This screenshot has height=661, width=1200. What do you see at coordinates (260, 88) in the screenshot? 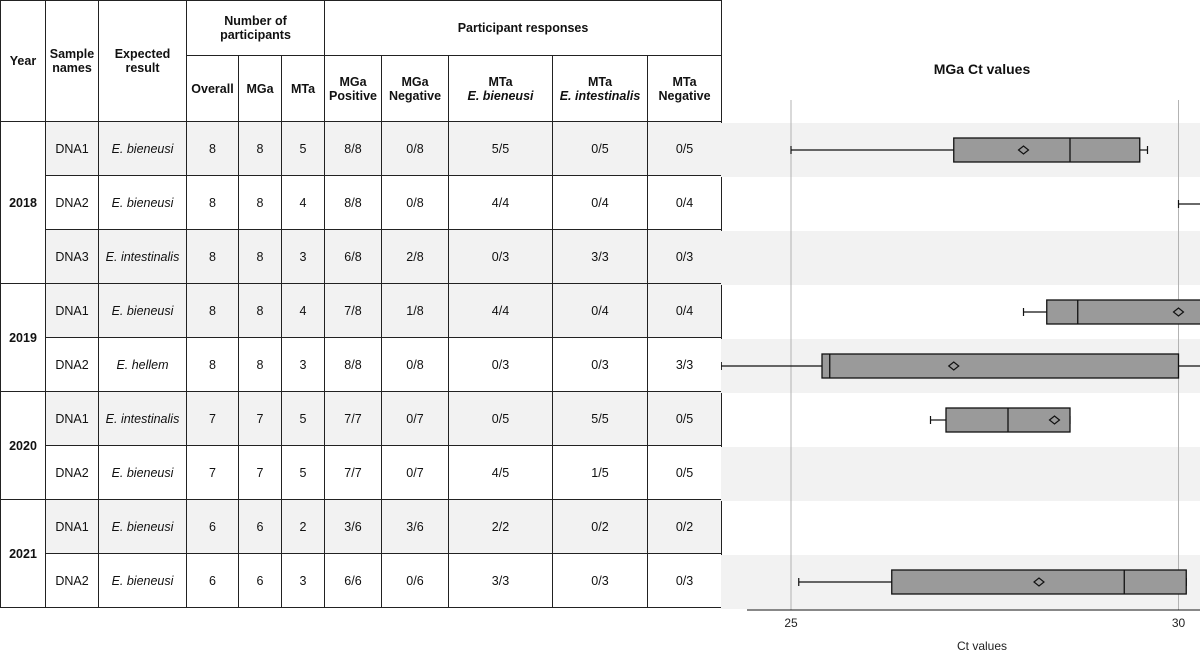
I see `header-mga: MGa` at bounding box center [260, 88].